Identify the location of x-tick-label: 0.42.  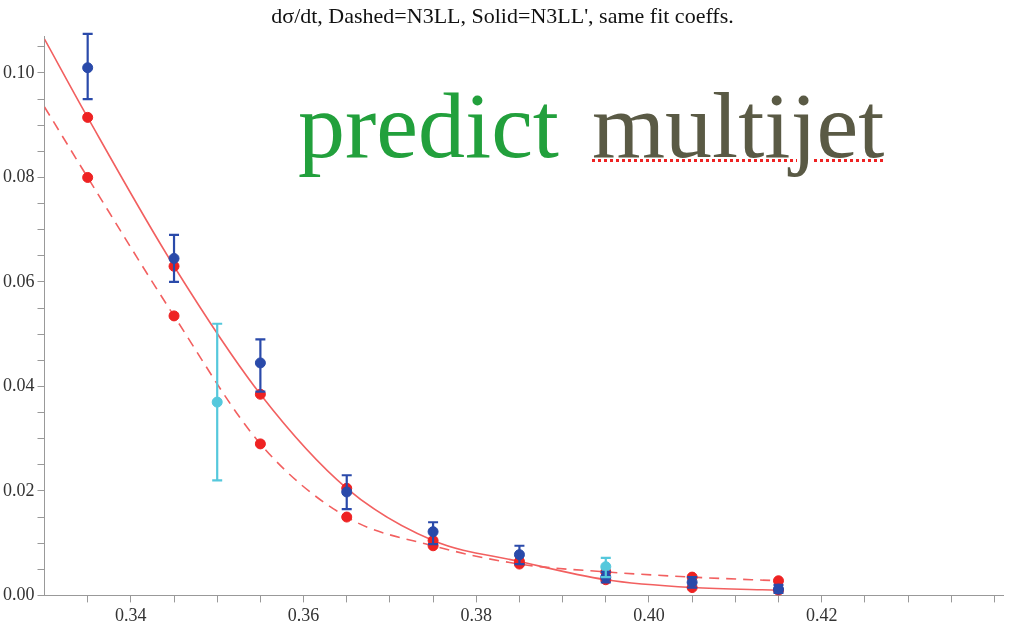
(821, 614).